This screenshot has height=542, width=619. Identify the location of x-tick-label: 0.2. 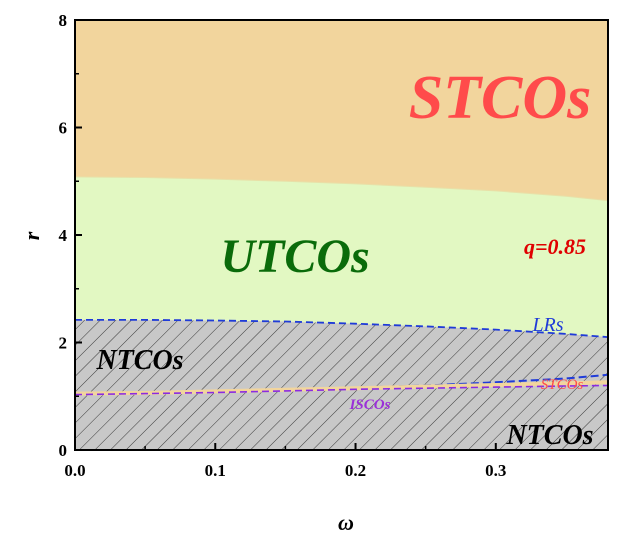
(355, 470).